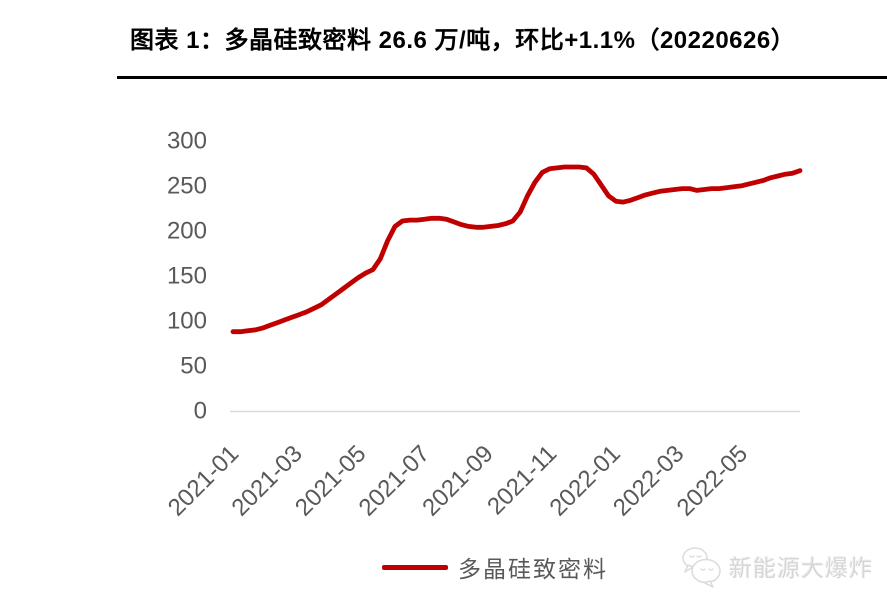 Image resolution: width=887 pixels, height=608 pixels. Describe the element at coordinates (701, 567) in the screenshot. I see `chat-bubbles-icon` at that location.